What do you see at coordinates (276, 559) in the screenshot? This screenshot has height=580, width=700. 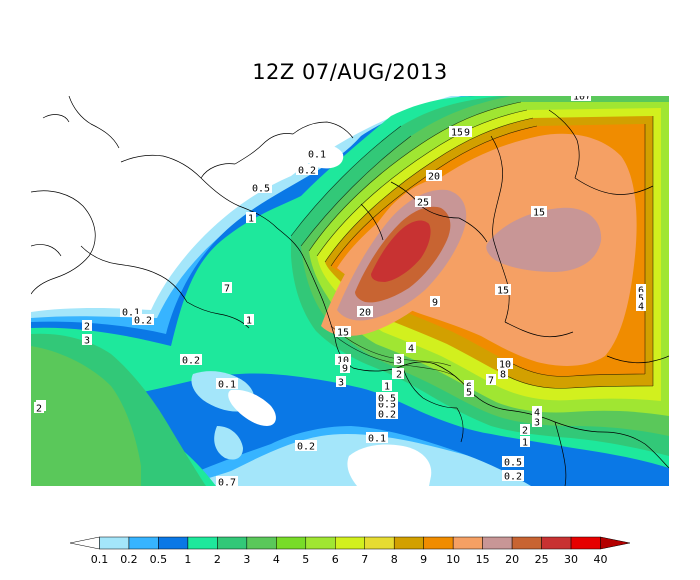 I see `colorbar-tick-label: 4` at bounding box center [276, 559].